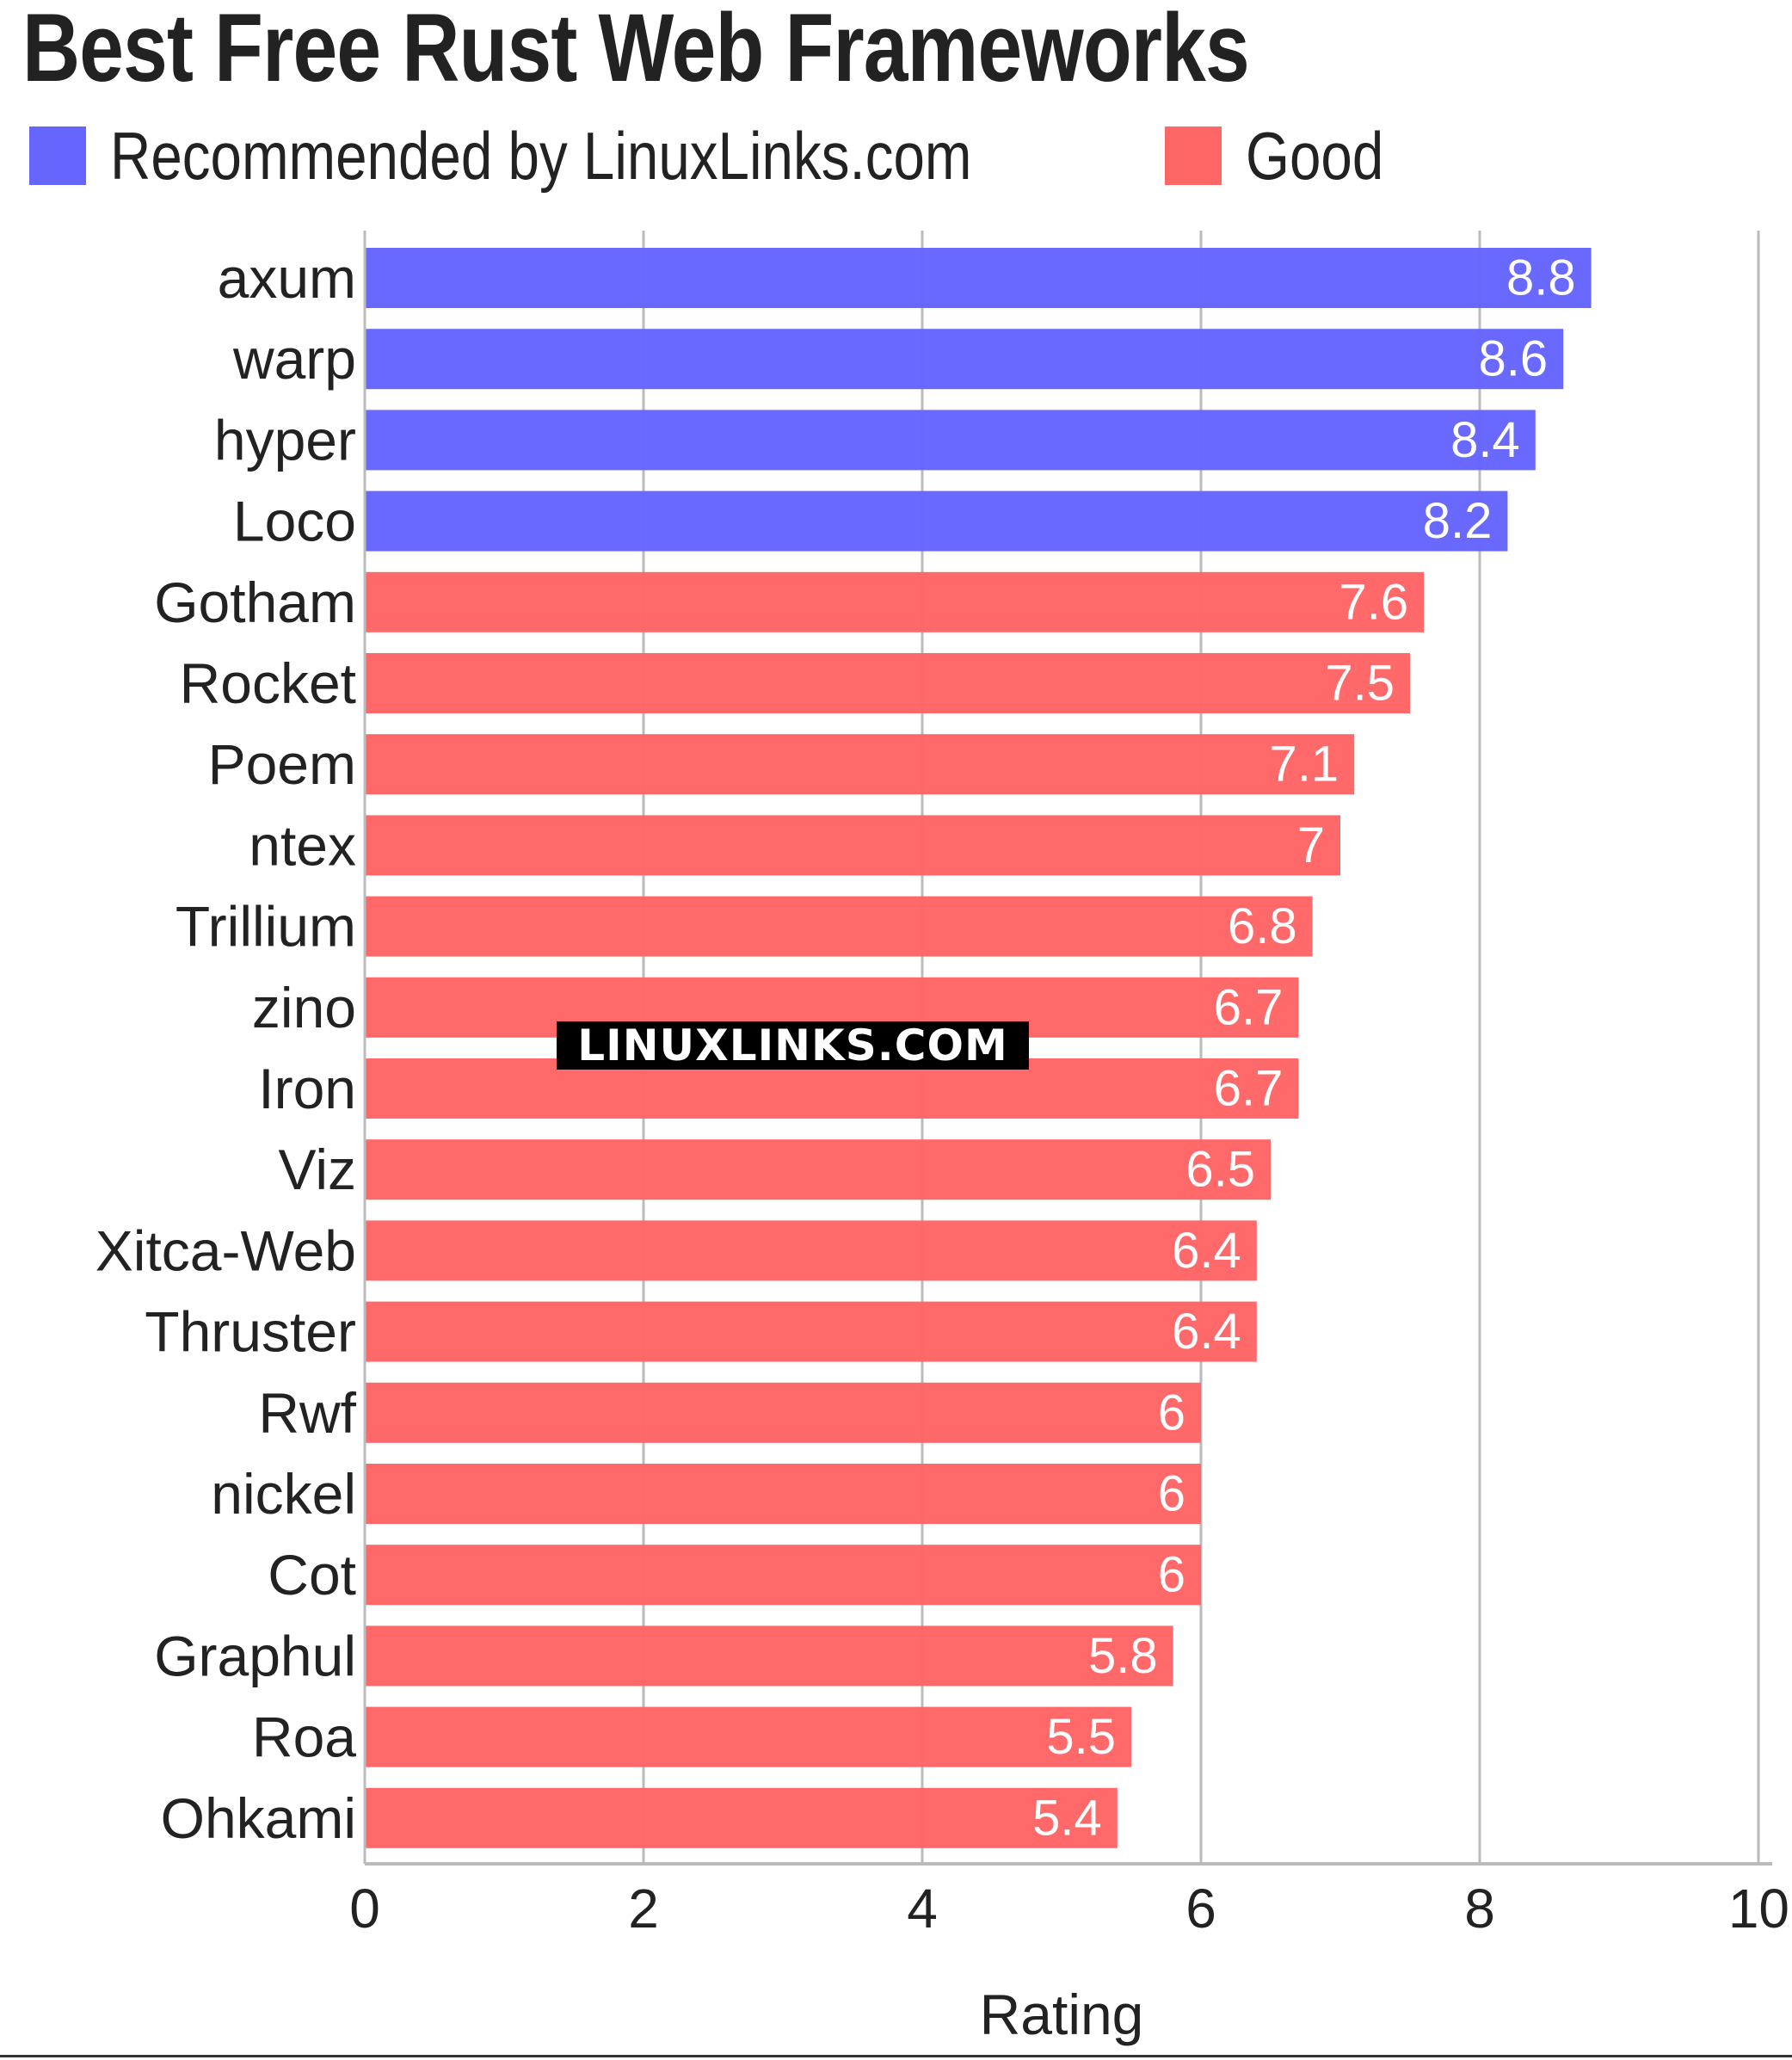 This screenshot has width=1792, height=2060. Describe the element at coordinates (1514, 359) in the screenshot. I see `data-label: 8.6` at that location.